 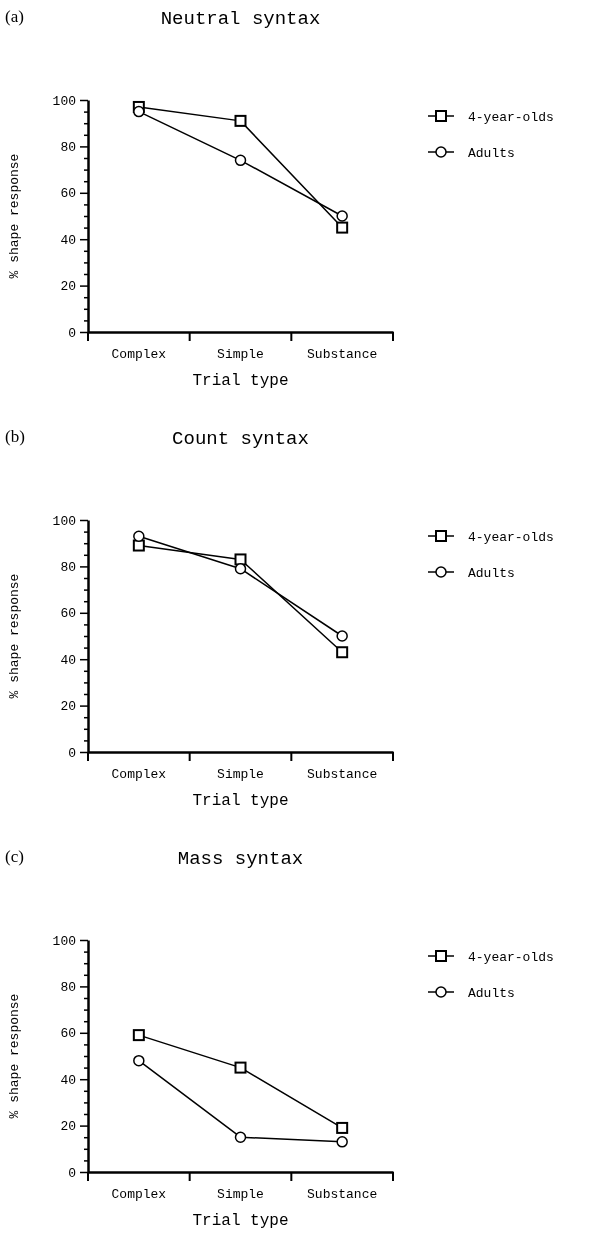 I want to click on chart-title: Count syntax, so click(x=240, y=439).